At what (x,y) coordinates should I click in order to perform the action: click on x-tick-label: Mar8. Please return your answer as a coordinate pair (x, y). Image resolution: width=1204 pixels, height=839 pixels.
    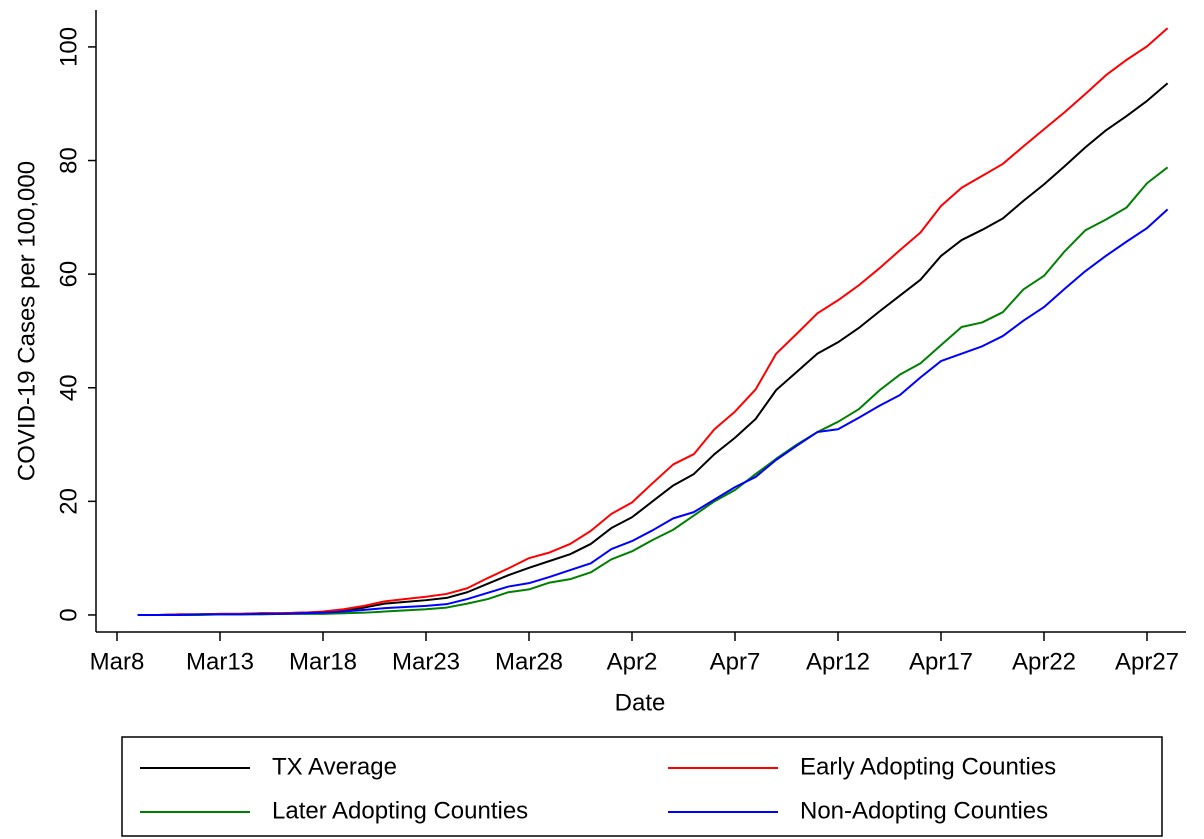
    Looking at the image, I should click on (117, 661).